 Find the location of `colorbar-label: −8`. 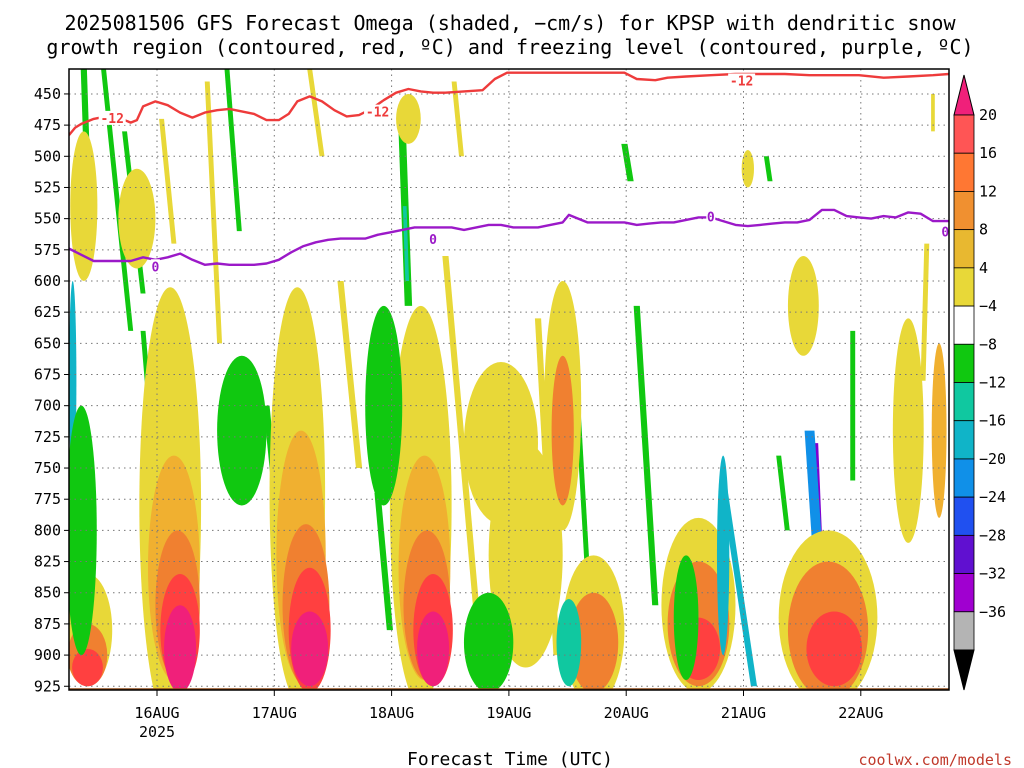

colorbar-label: −8 is located at coordinates (988, 344).